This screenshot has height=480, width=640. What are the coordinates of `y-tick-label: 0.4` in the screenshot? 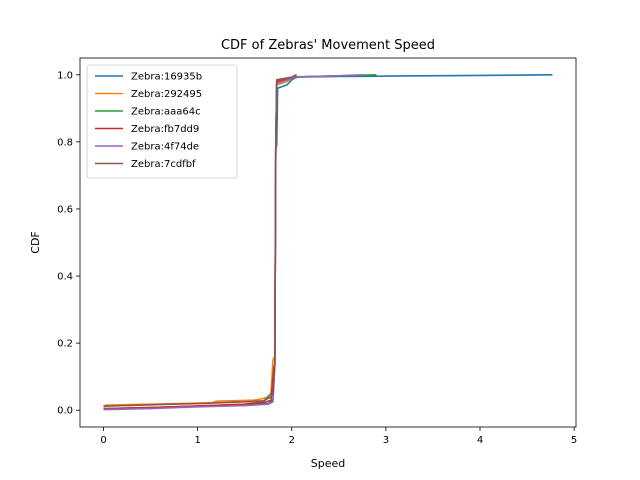 It's located at (65, 277).